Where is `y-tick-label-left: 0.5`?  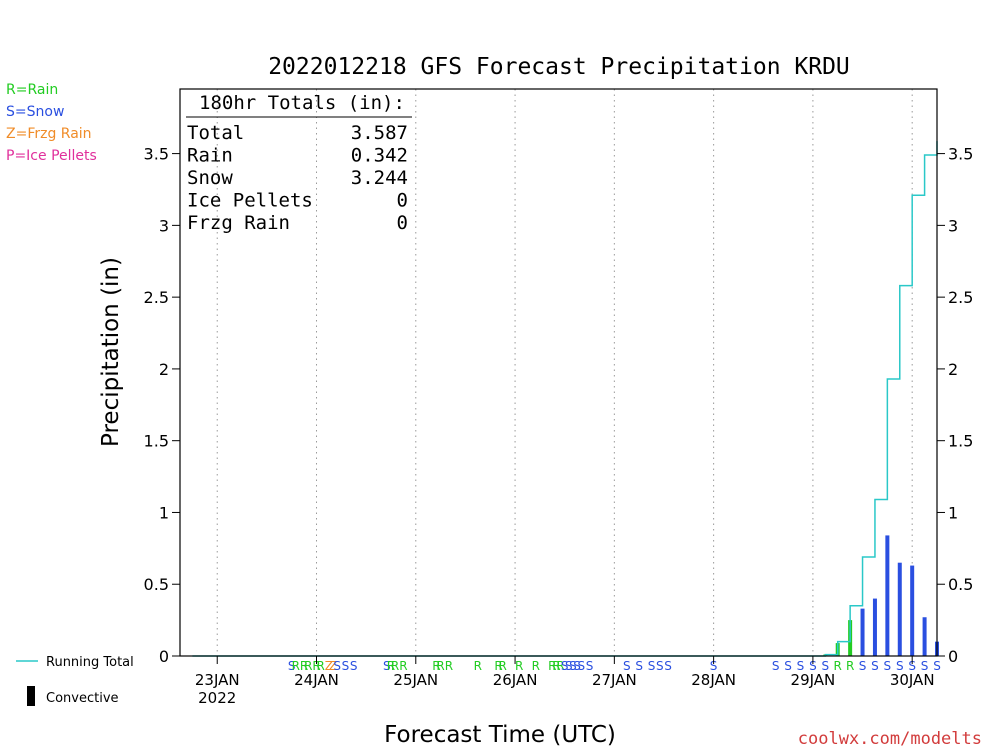 y-tick-label-left: 0.5 is located at coordinates (156, 584).